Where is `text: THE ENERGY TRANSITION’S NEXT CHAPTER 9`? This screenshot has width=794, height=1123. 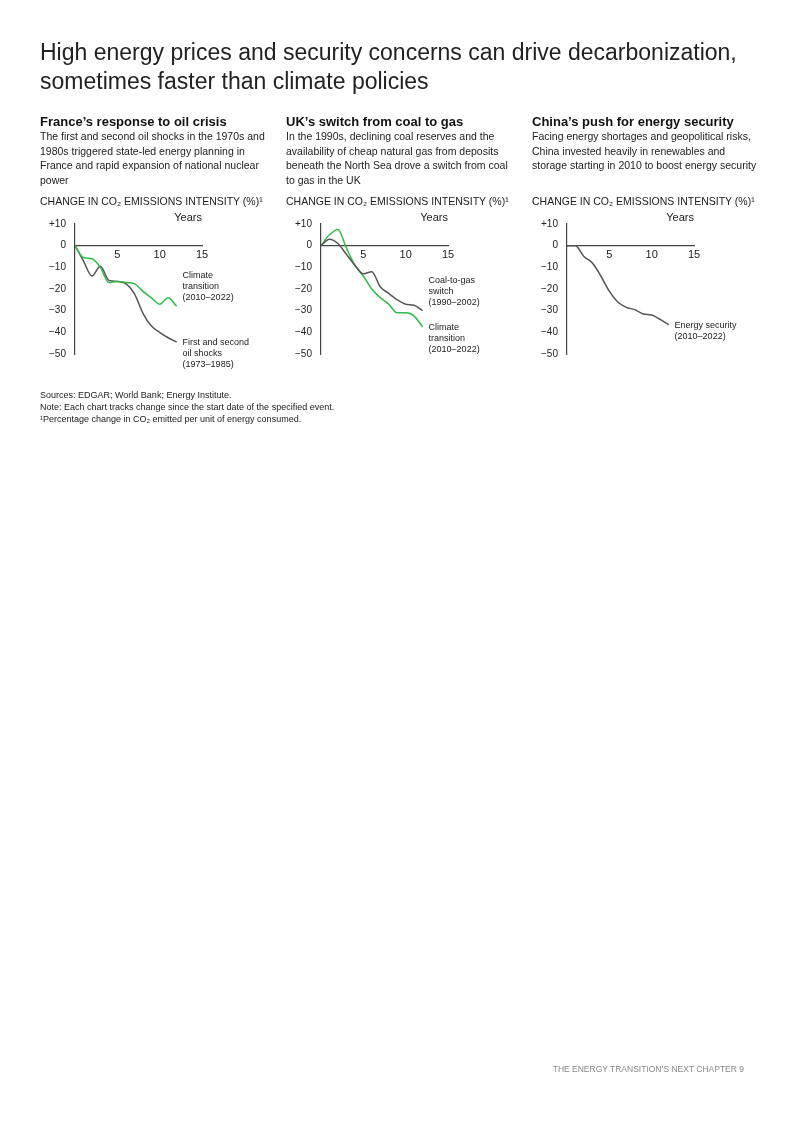 text: THE ENERGY TRANSITION’S NEXT CHAPTER 9 is located at coordinates (648, 1069).